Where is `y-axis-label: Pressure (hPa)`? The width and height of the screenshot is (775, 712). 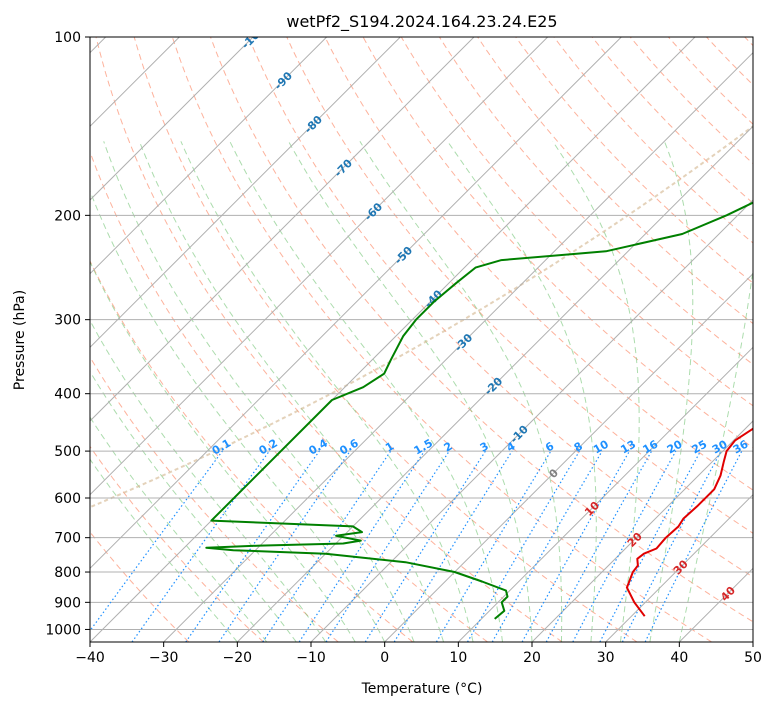
y-axis-label: Pressure (hPa) is located at coordinates (20, 340).